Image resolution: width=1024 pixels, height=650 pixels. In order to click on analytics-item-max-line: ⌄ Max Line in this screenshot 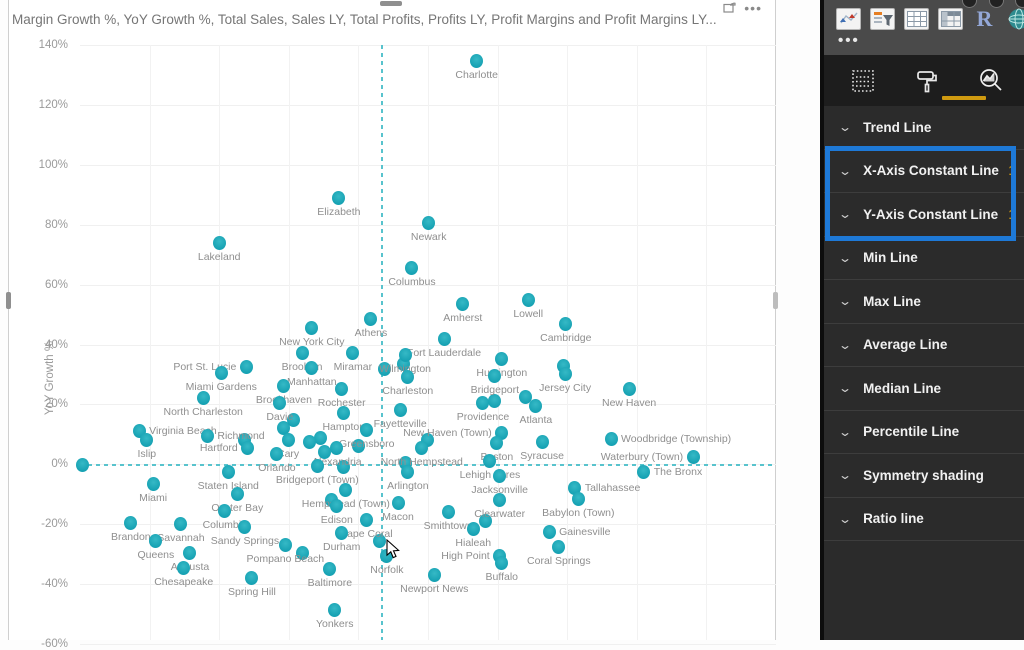, I will do `click(924, 302)`.